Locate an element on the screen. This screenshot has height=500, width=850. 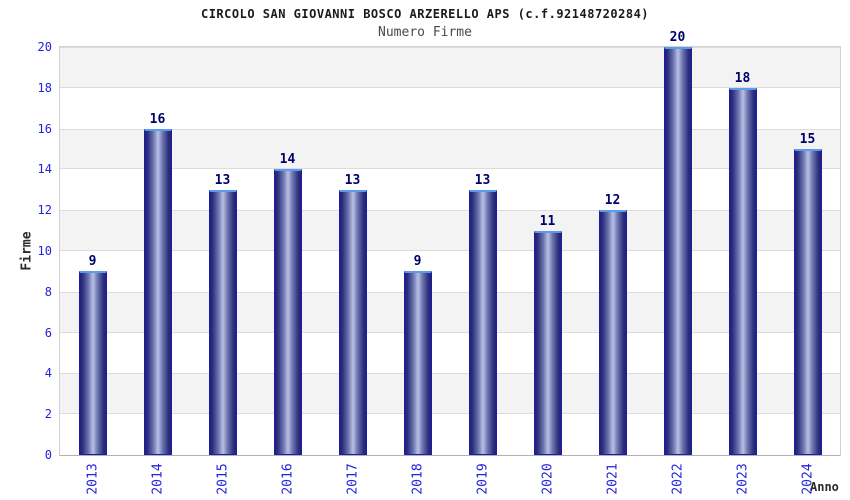
bar-value-label: 14 is located at coordinates (287, 160).